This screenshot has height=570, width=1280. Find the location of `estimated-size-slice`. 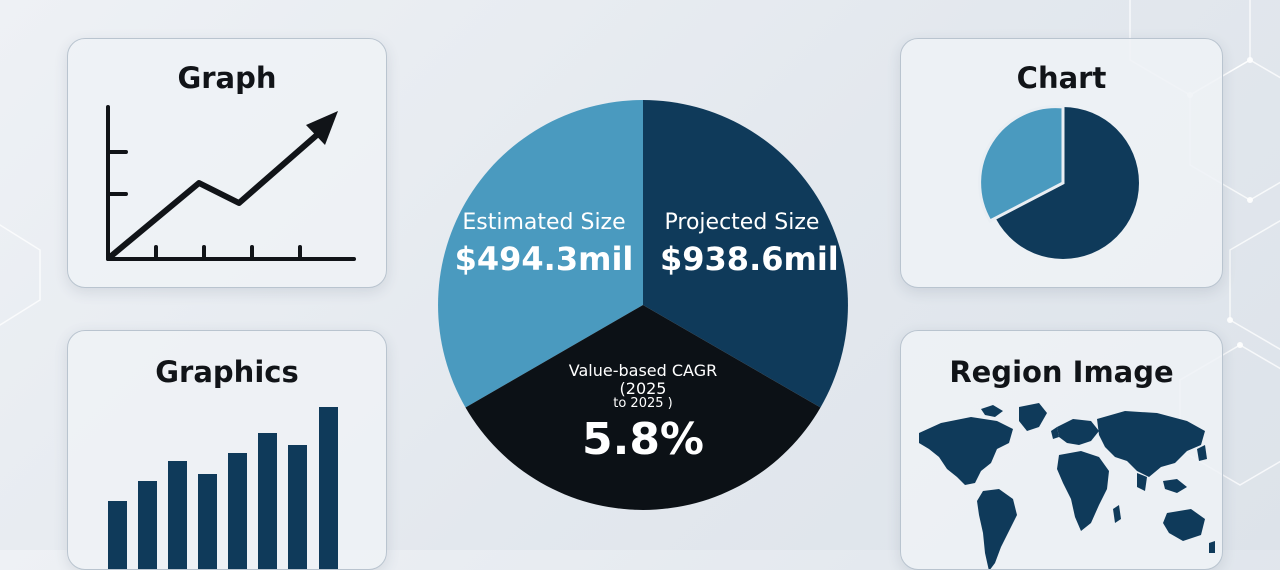

estimated-size-slice is located at coordinates (540, 254).